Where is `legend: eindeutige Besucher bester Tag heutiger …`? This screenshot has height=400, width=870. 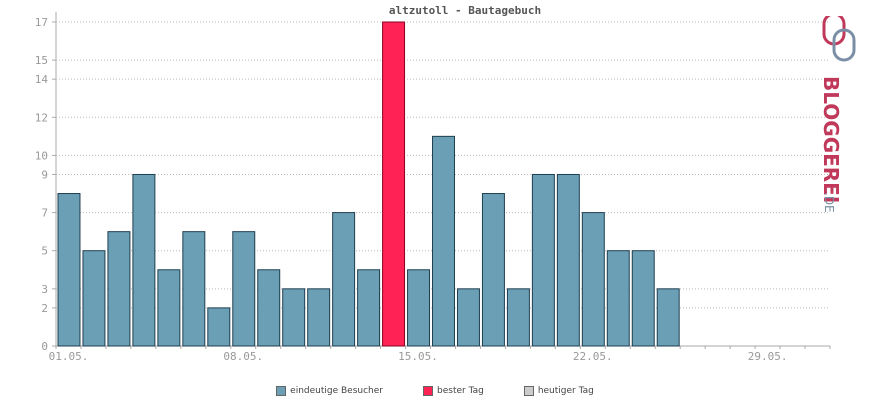 legend: eindeutige Besucher bester Tag heutiger … is located at coordinates (435, 391).